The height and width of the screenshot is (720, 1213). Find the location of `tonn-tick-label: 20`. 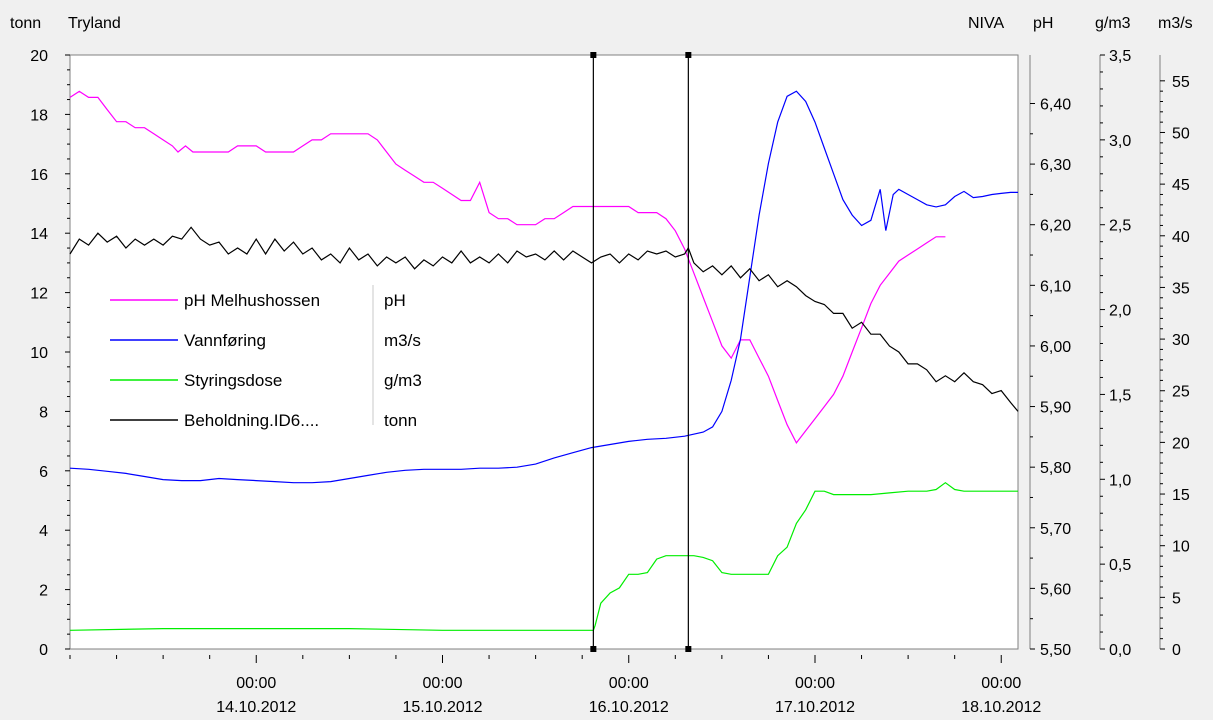

tonn-tick-label: 20 is located at coordinates (39, 56).